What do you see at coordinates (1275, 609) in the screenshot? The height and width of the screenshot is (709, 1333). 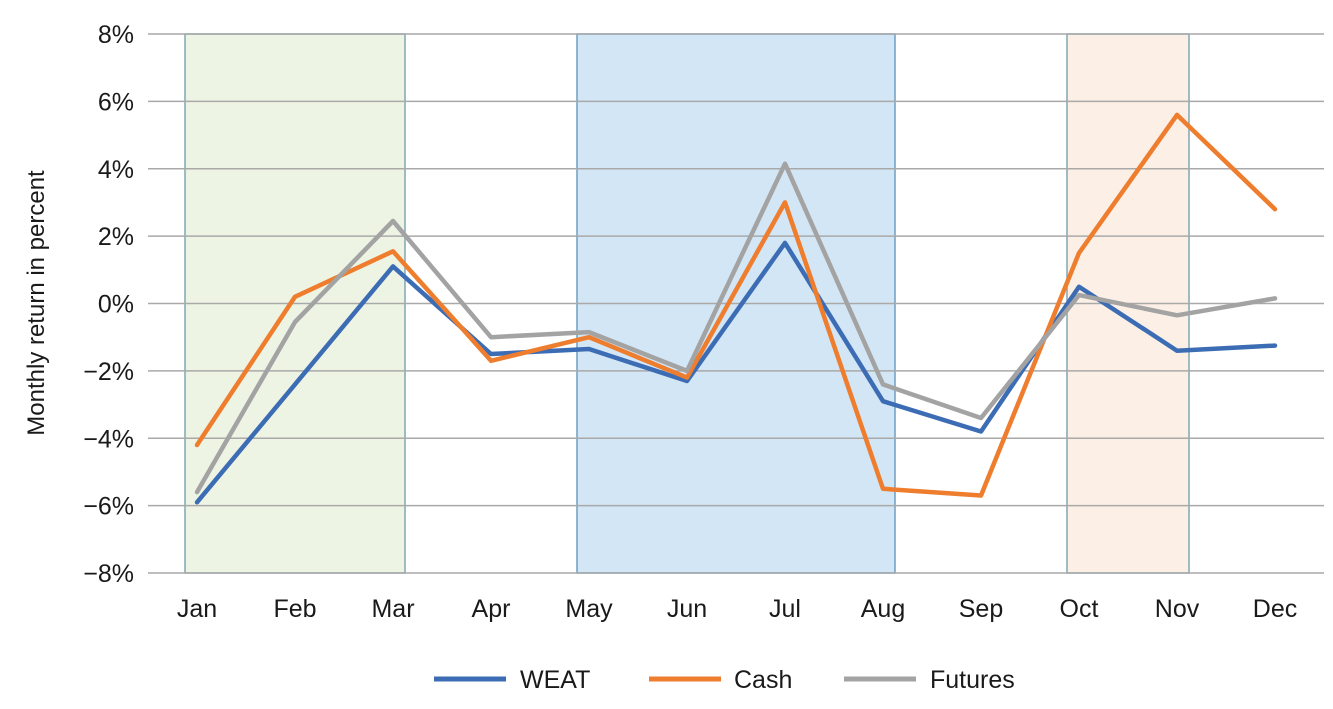 I see `x-tick-label: Dec` at bounding box center [1275, 609].